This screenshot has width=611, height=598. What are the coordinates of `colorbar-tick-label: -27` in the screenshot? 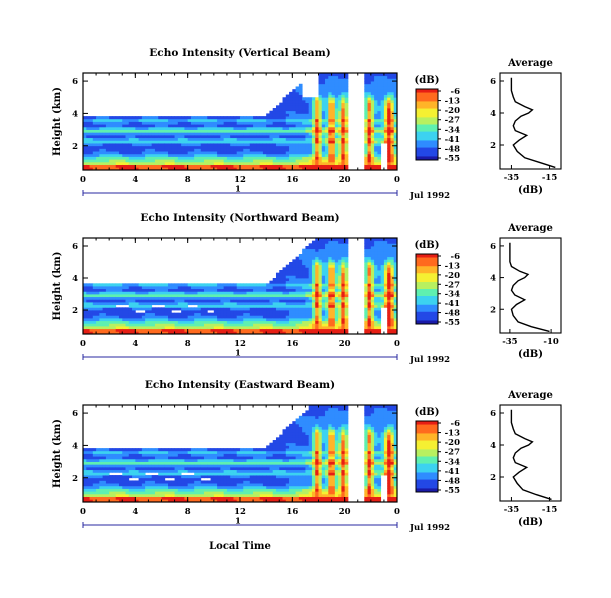 It's located at (452, 285).